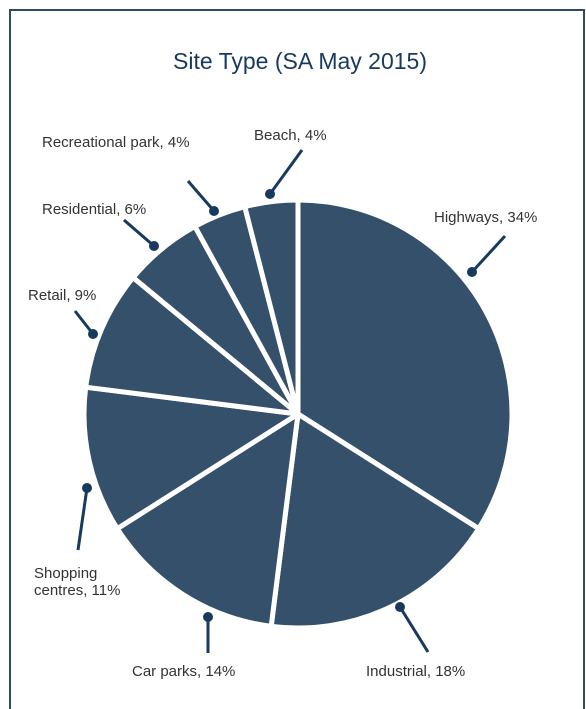 This screenshot has height=709, width=586. What do you see at coordinates (290, 135) in the screenshot?
I see `slice-label: Beach, 4%` at bounding box center [290, 135].